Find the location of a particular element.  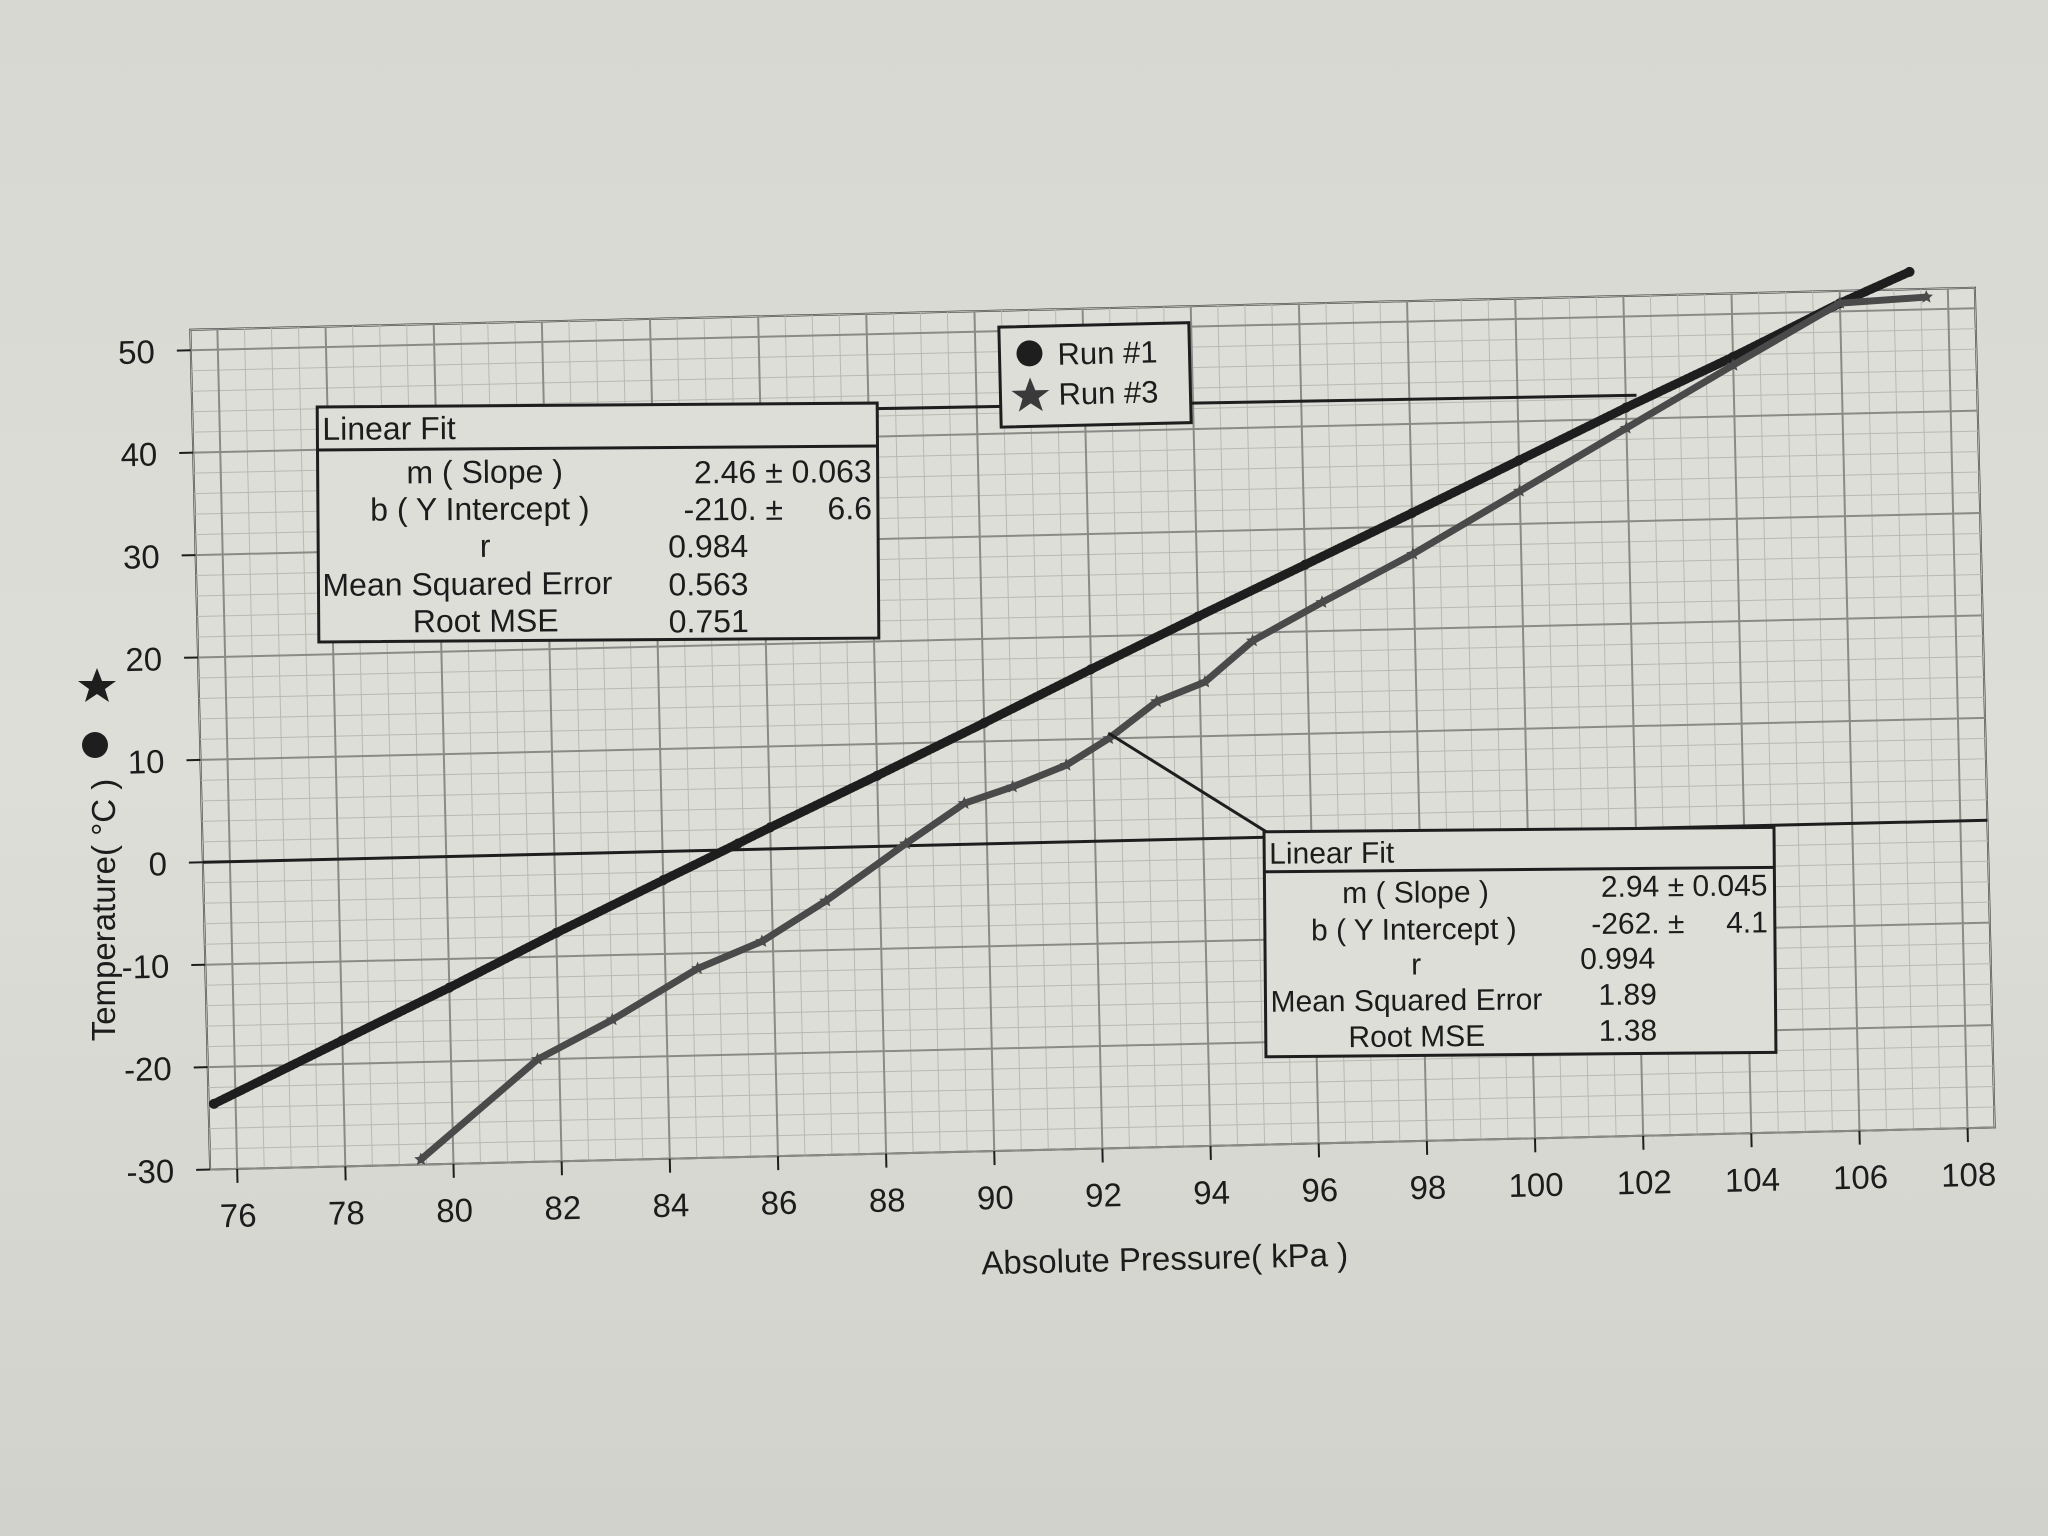

x-tick-label: 90 is located at coordinates (996, 1198).